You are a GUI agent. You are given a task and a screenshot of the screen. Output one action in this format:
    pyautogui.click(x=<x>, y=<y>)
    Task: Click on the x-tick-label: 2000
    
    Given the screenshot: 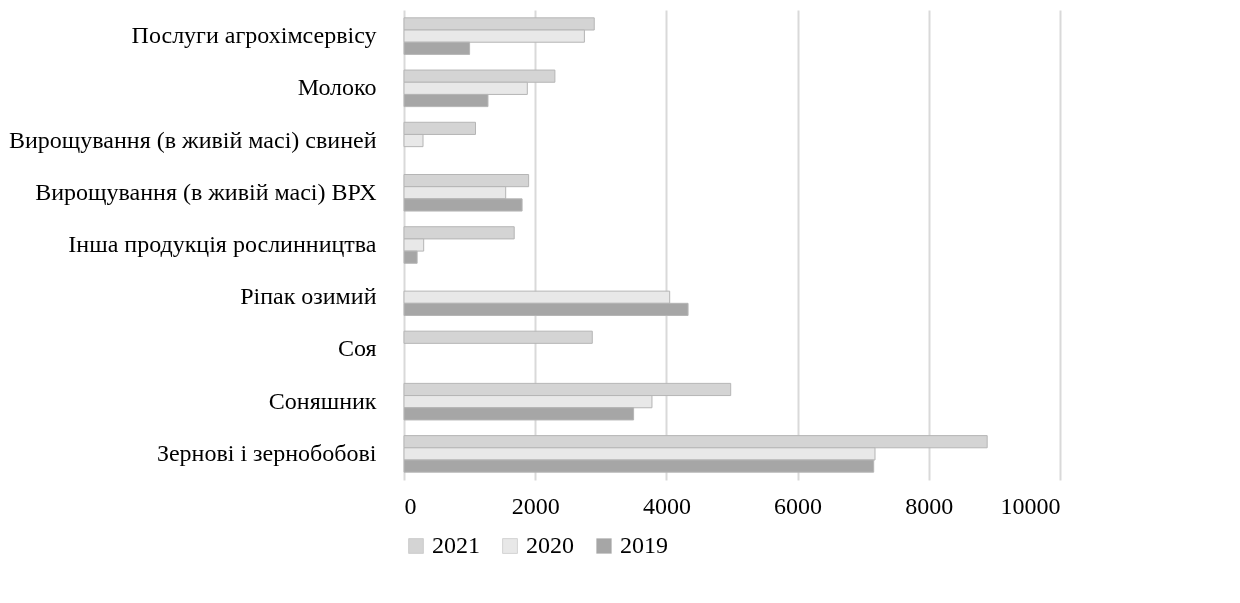 What is the action you would take?
    pyautogui.click(x=535, y=505)
    